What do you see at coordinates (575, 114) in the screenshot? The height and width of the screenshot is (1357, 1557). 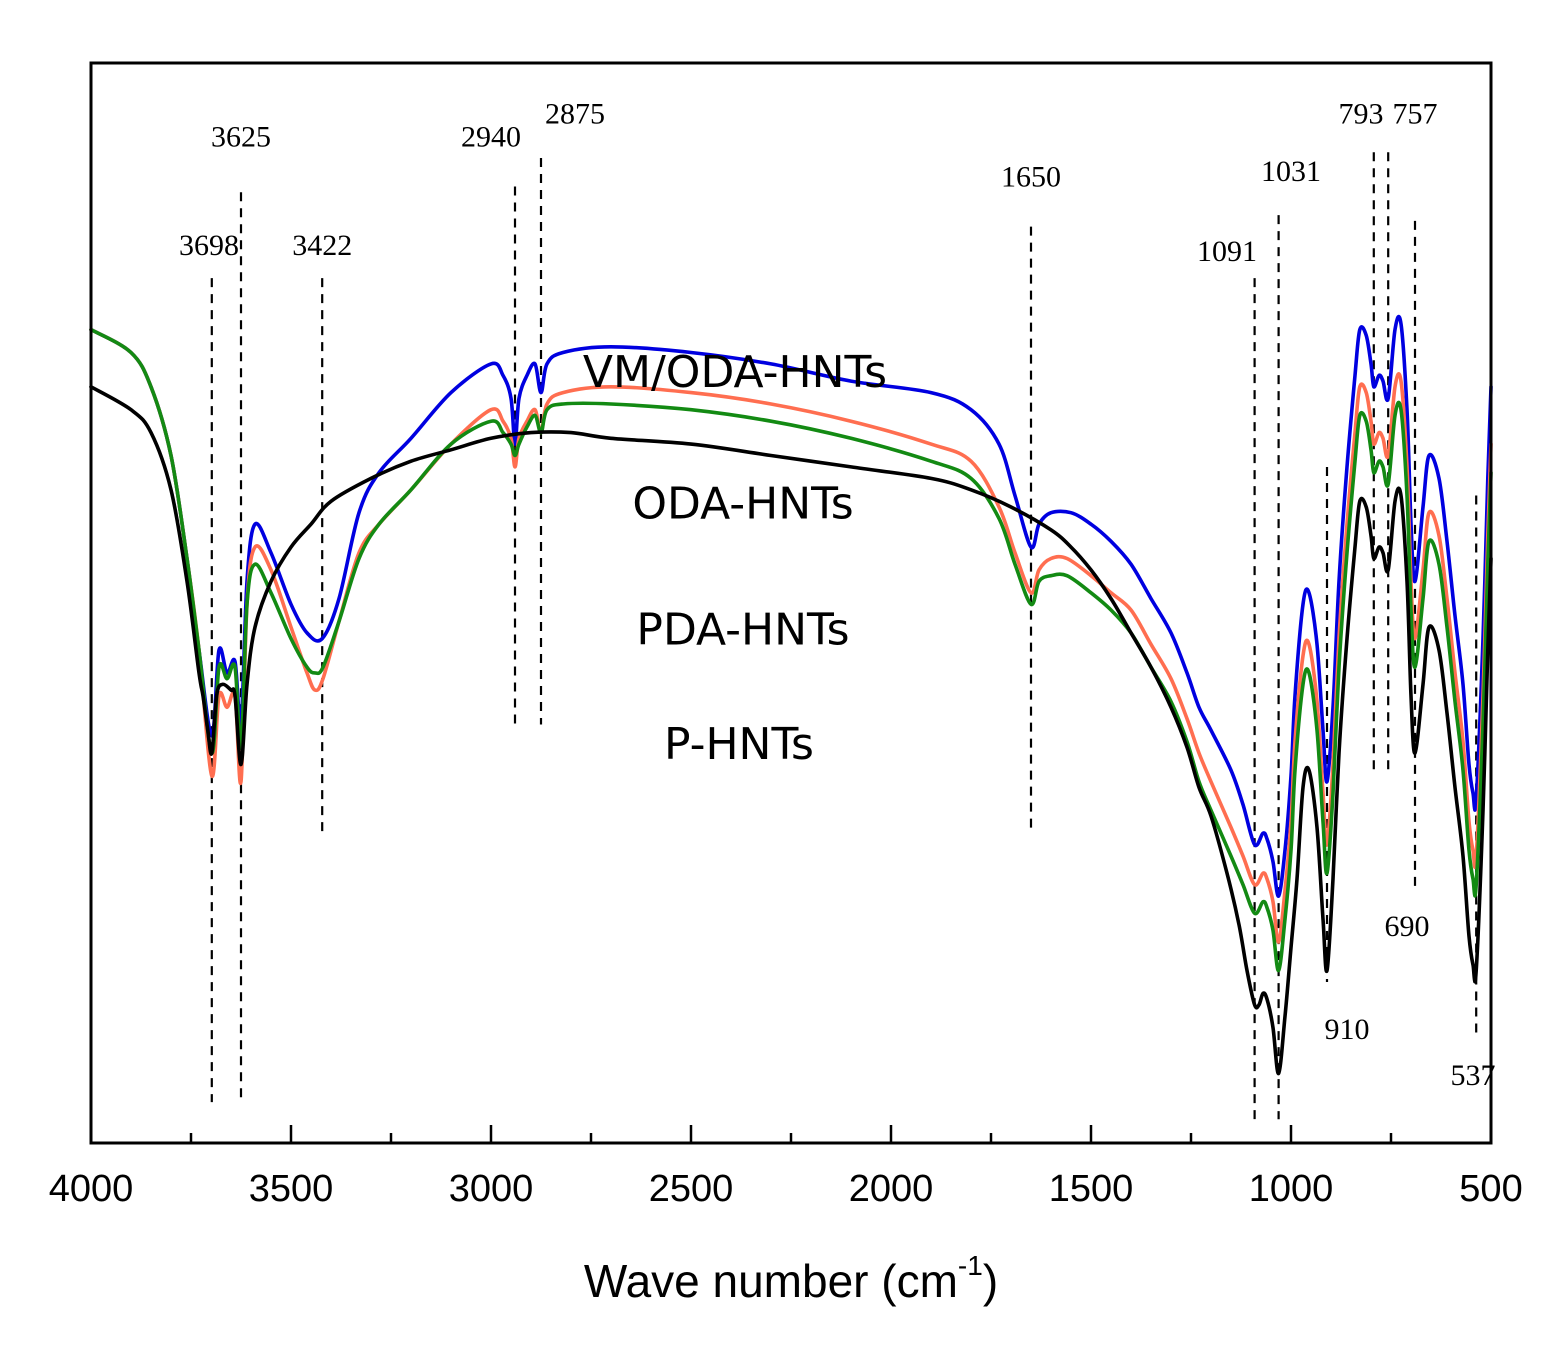 I see `peak-label-2875: 2875` at bounding box center [575, 114].